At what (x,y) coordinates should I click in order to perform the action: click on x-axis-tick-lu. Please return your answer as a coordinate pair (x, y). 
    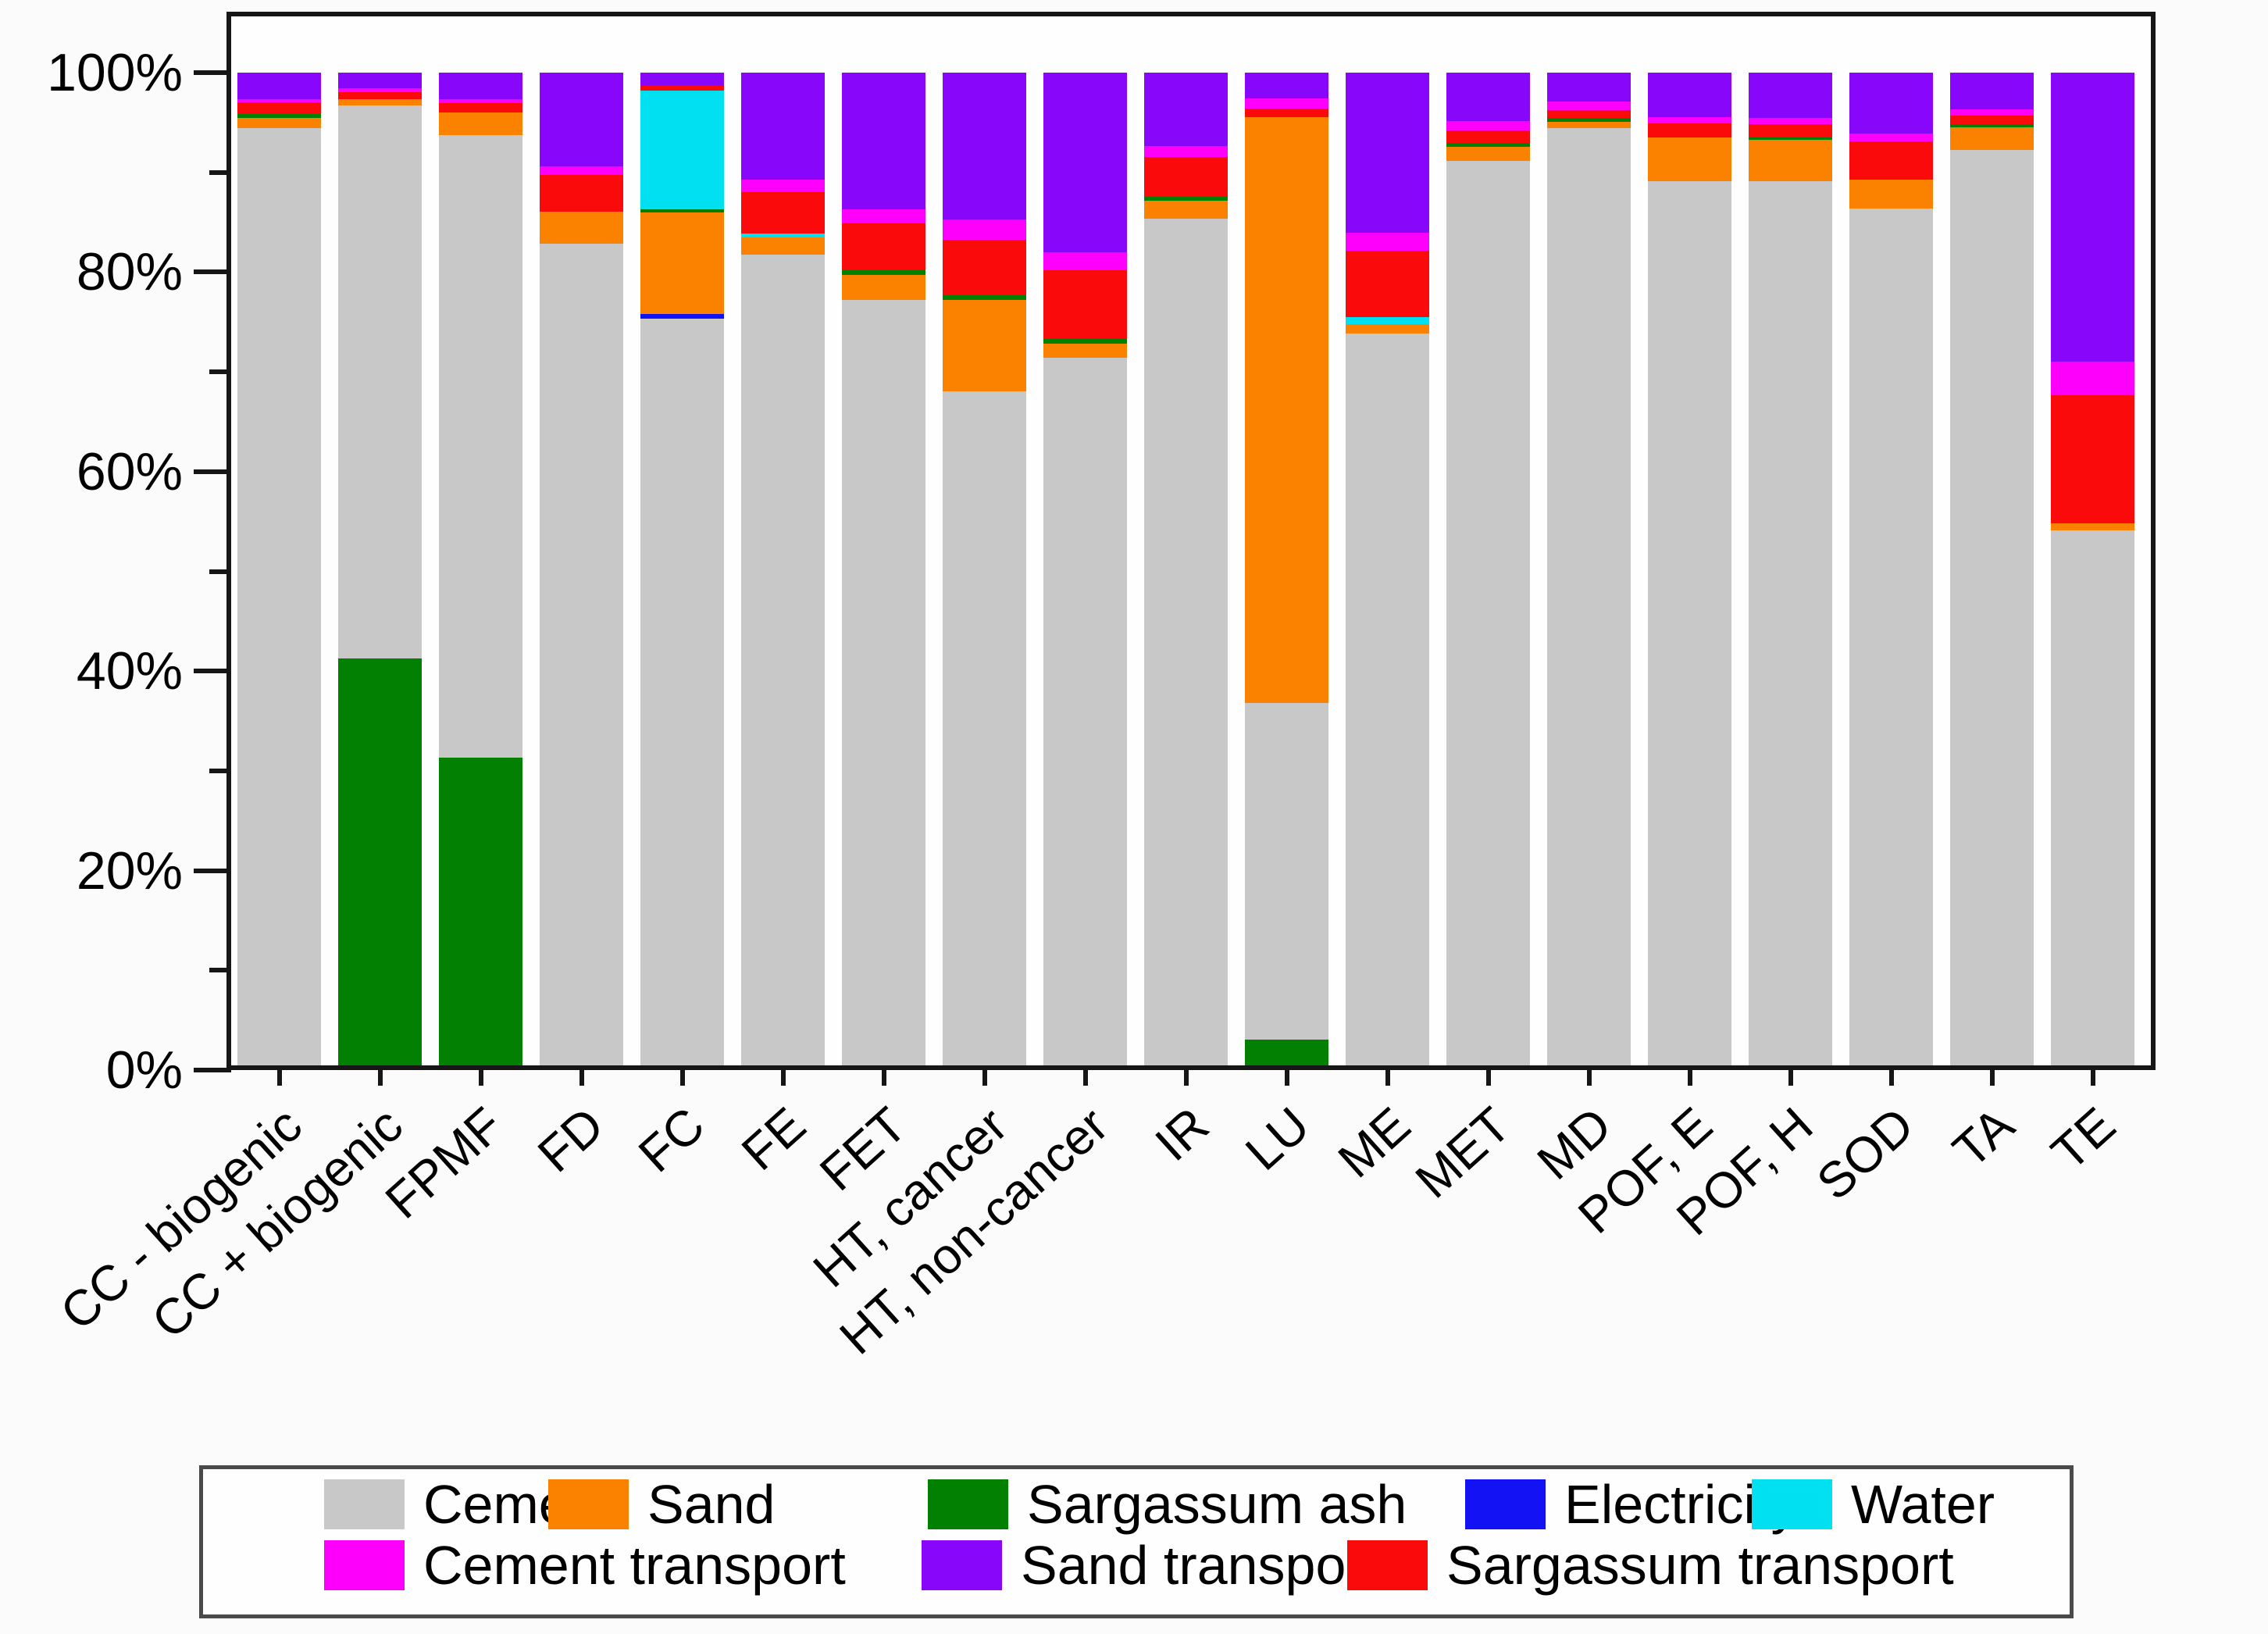
    Looking at the image, I should click on (1286, 1075).